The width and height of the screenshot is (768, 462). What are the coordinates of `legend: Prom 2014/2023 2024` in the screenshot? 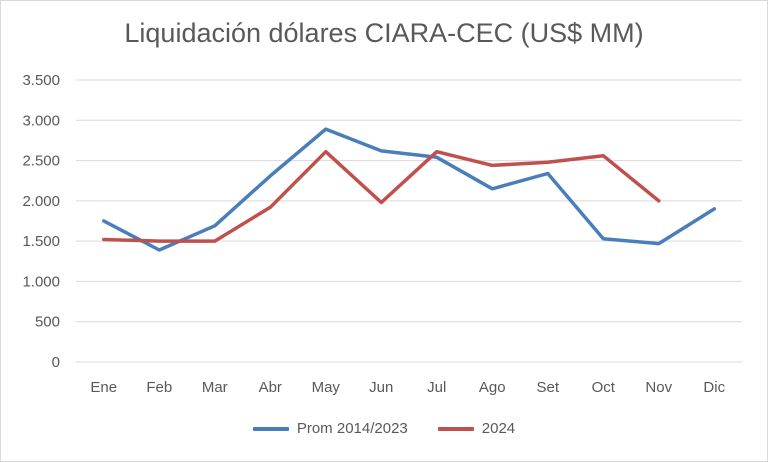 It's located at (384, 428).